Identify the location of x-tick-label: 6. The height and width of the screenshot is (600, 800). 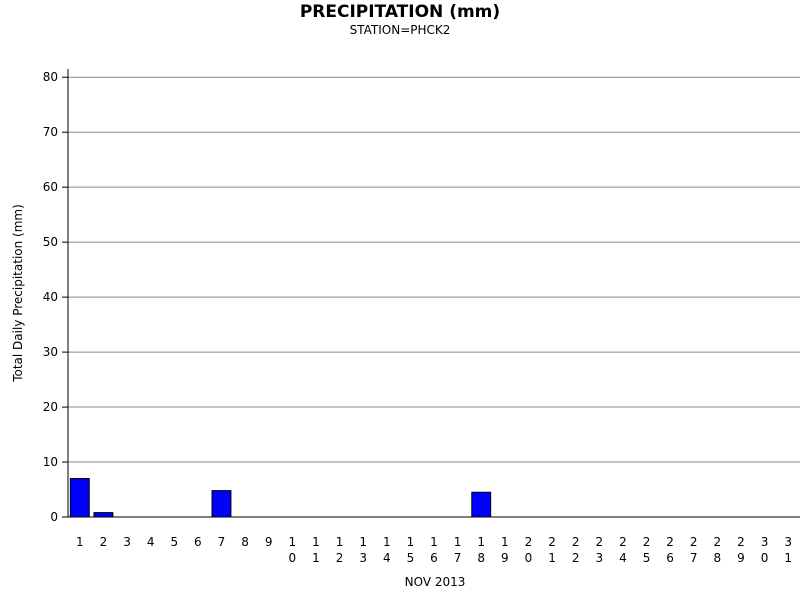
(198, 542).